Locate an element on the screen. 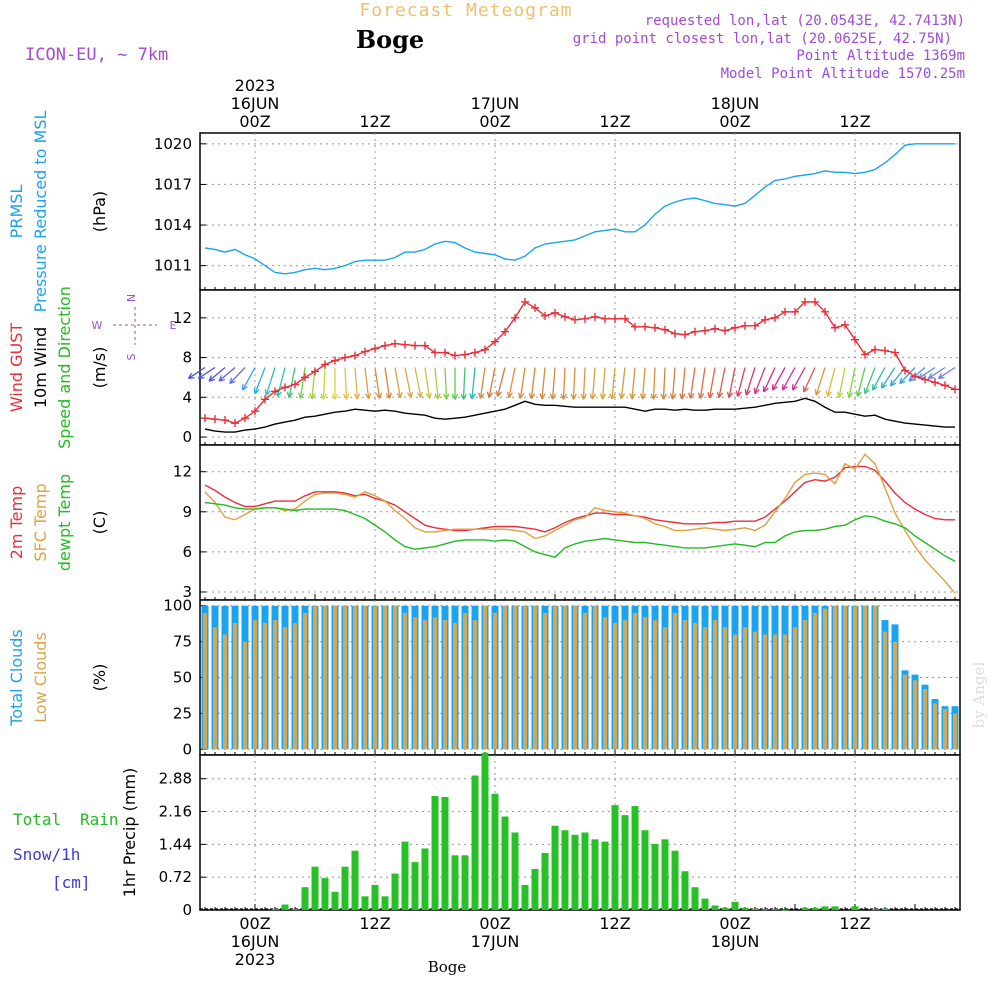  y-axis-label: dewpt Temp is located at coordinates (64, 522).